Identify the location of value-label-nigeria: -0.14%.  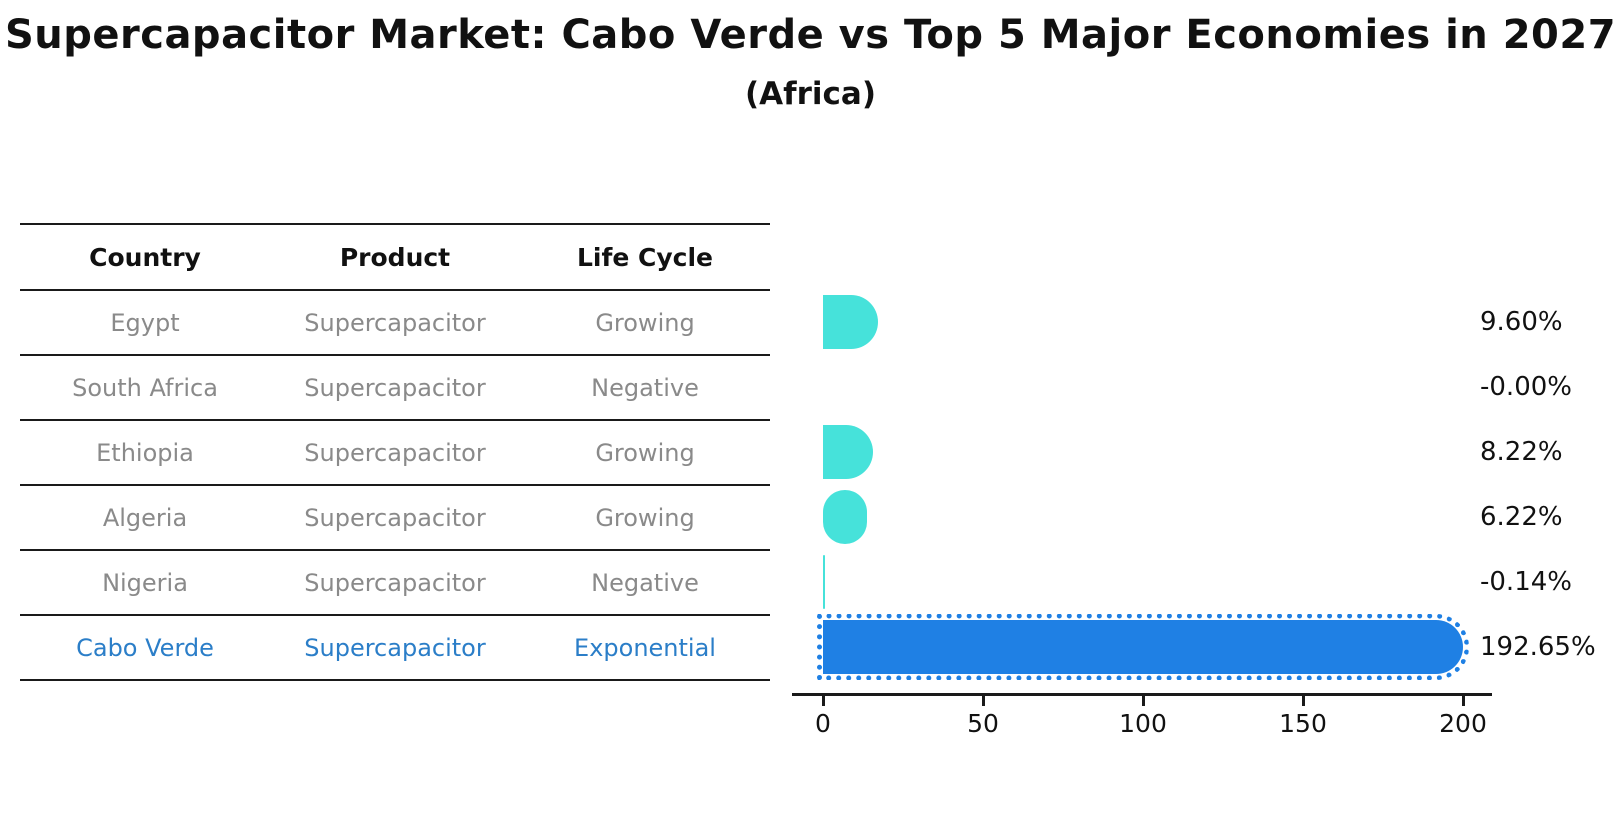
(1526, 582).